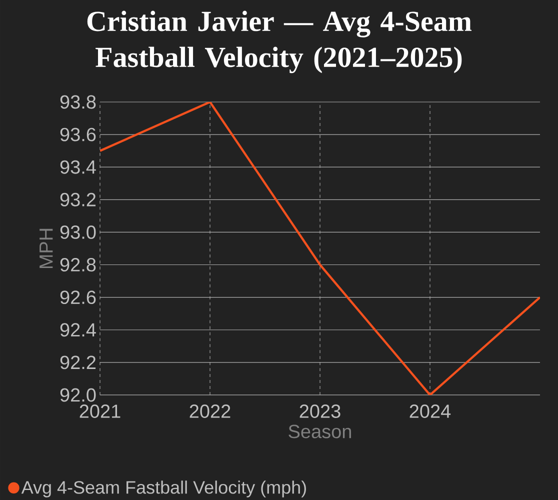 The width and height of the screenshot is (558, 500). I want to click on y-tick-label: 92.4, so click(78, 330).